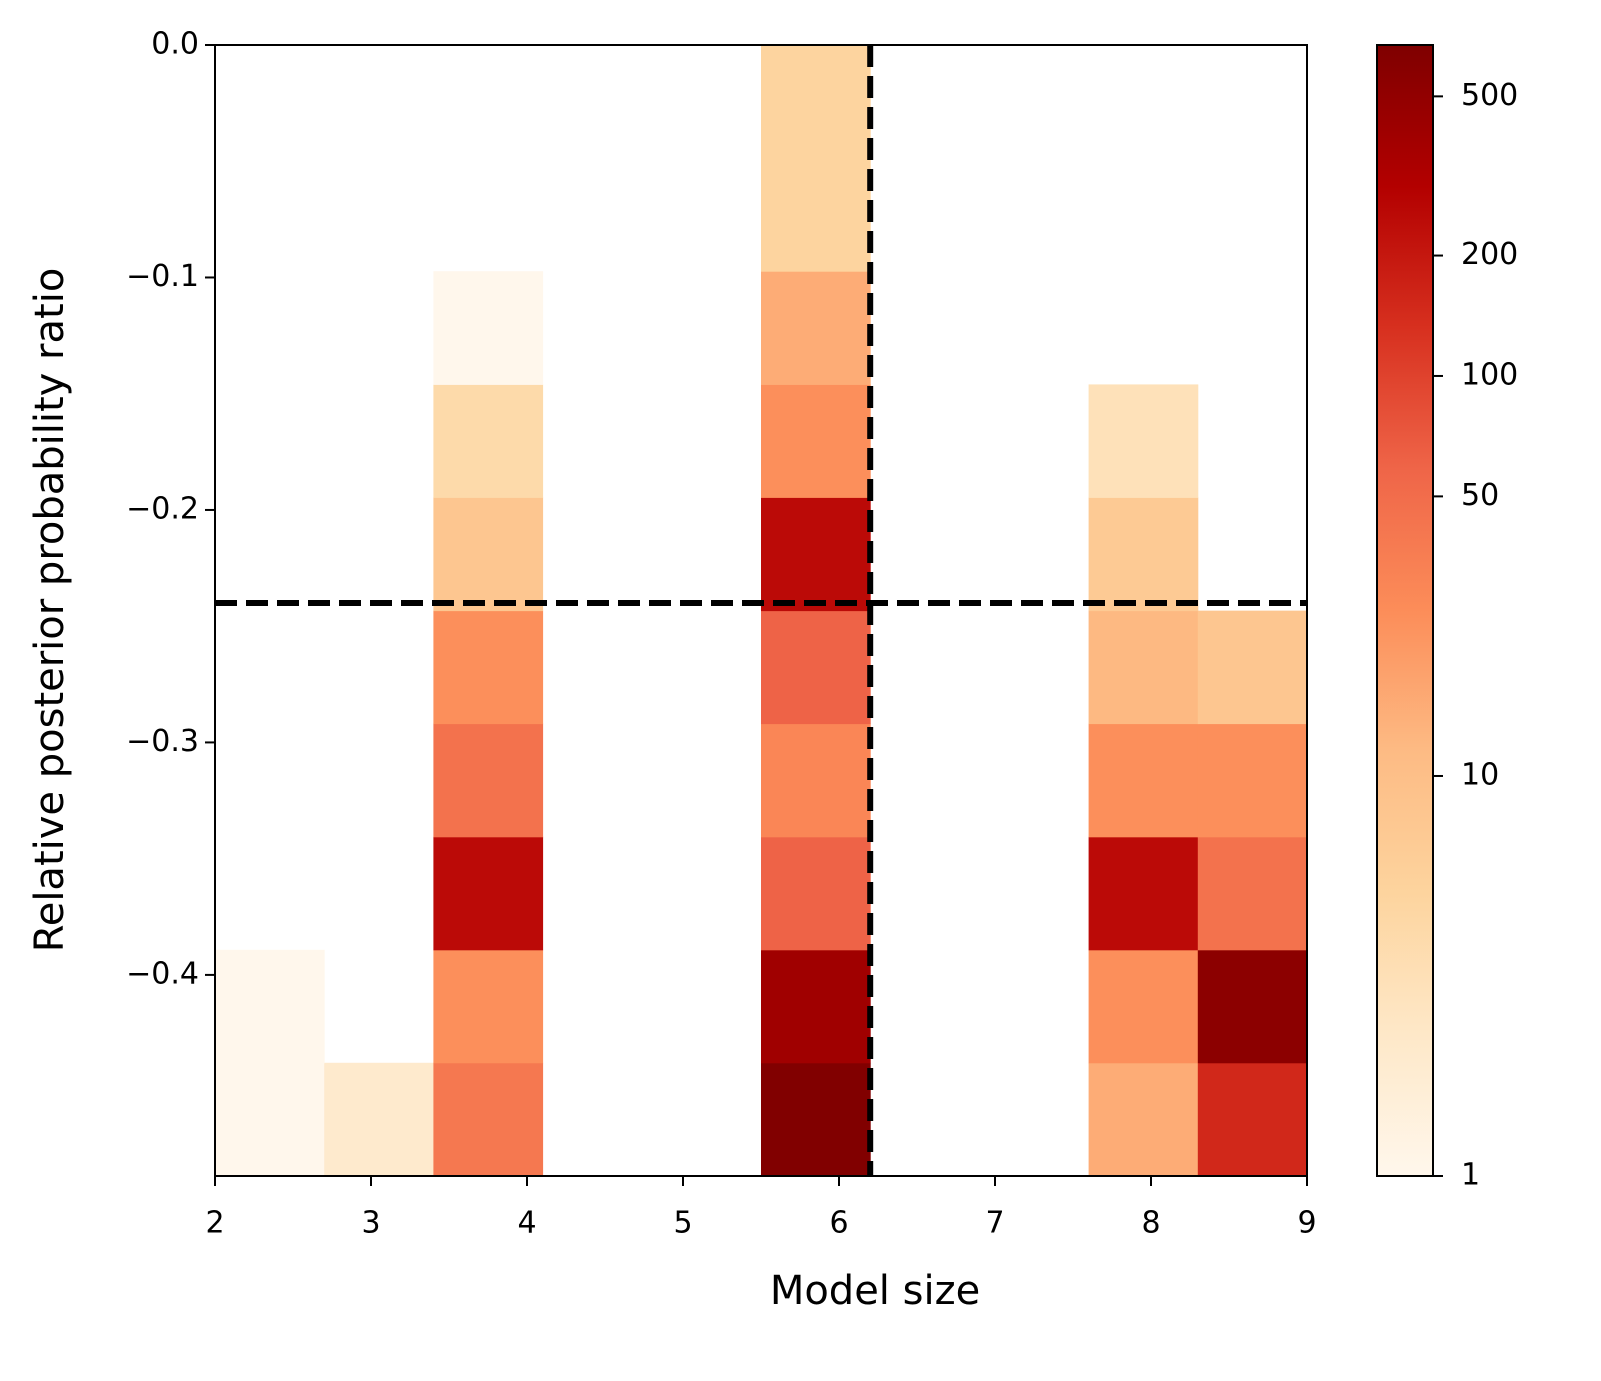 The image size is (1601, 1381). I want to click on y-tick-label: −0.1, so click(162, 276).